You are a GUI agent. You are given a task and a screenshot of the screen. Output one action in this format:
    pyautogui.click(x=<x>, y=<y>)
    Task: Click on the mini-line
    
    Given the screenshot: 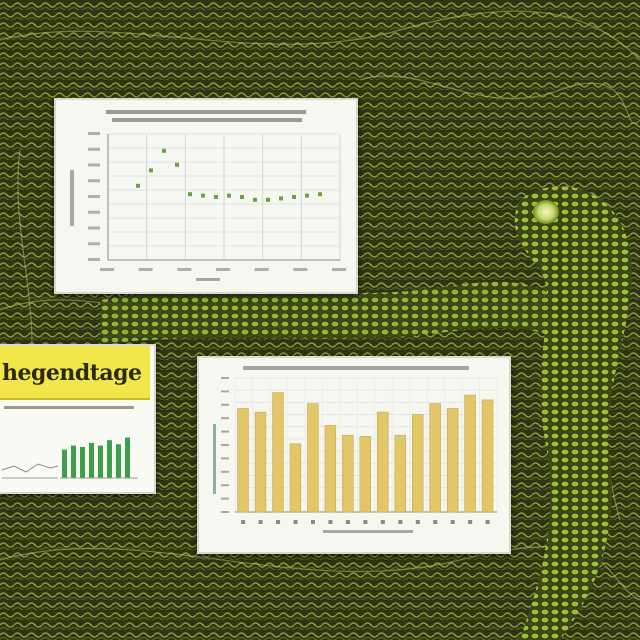 What is the action you would take?
    pyautogui.click(x=30, y=468)
    